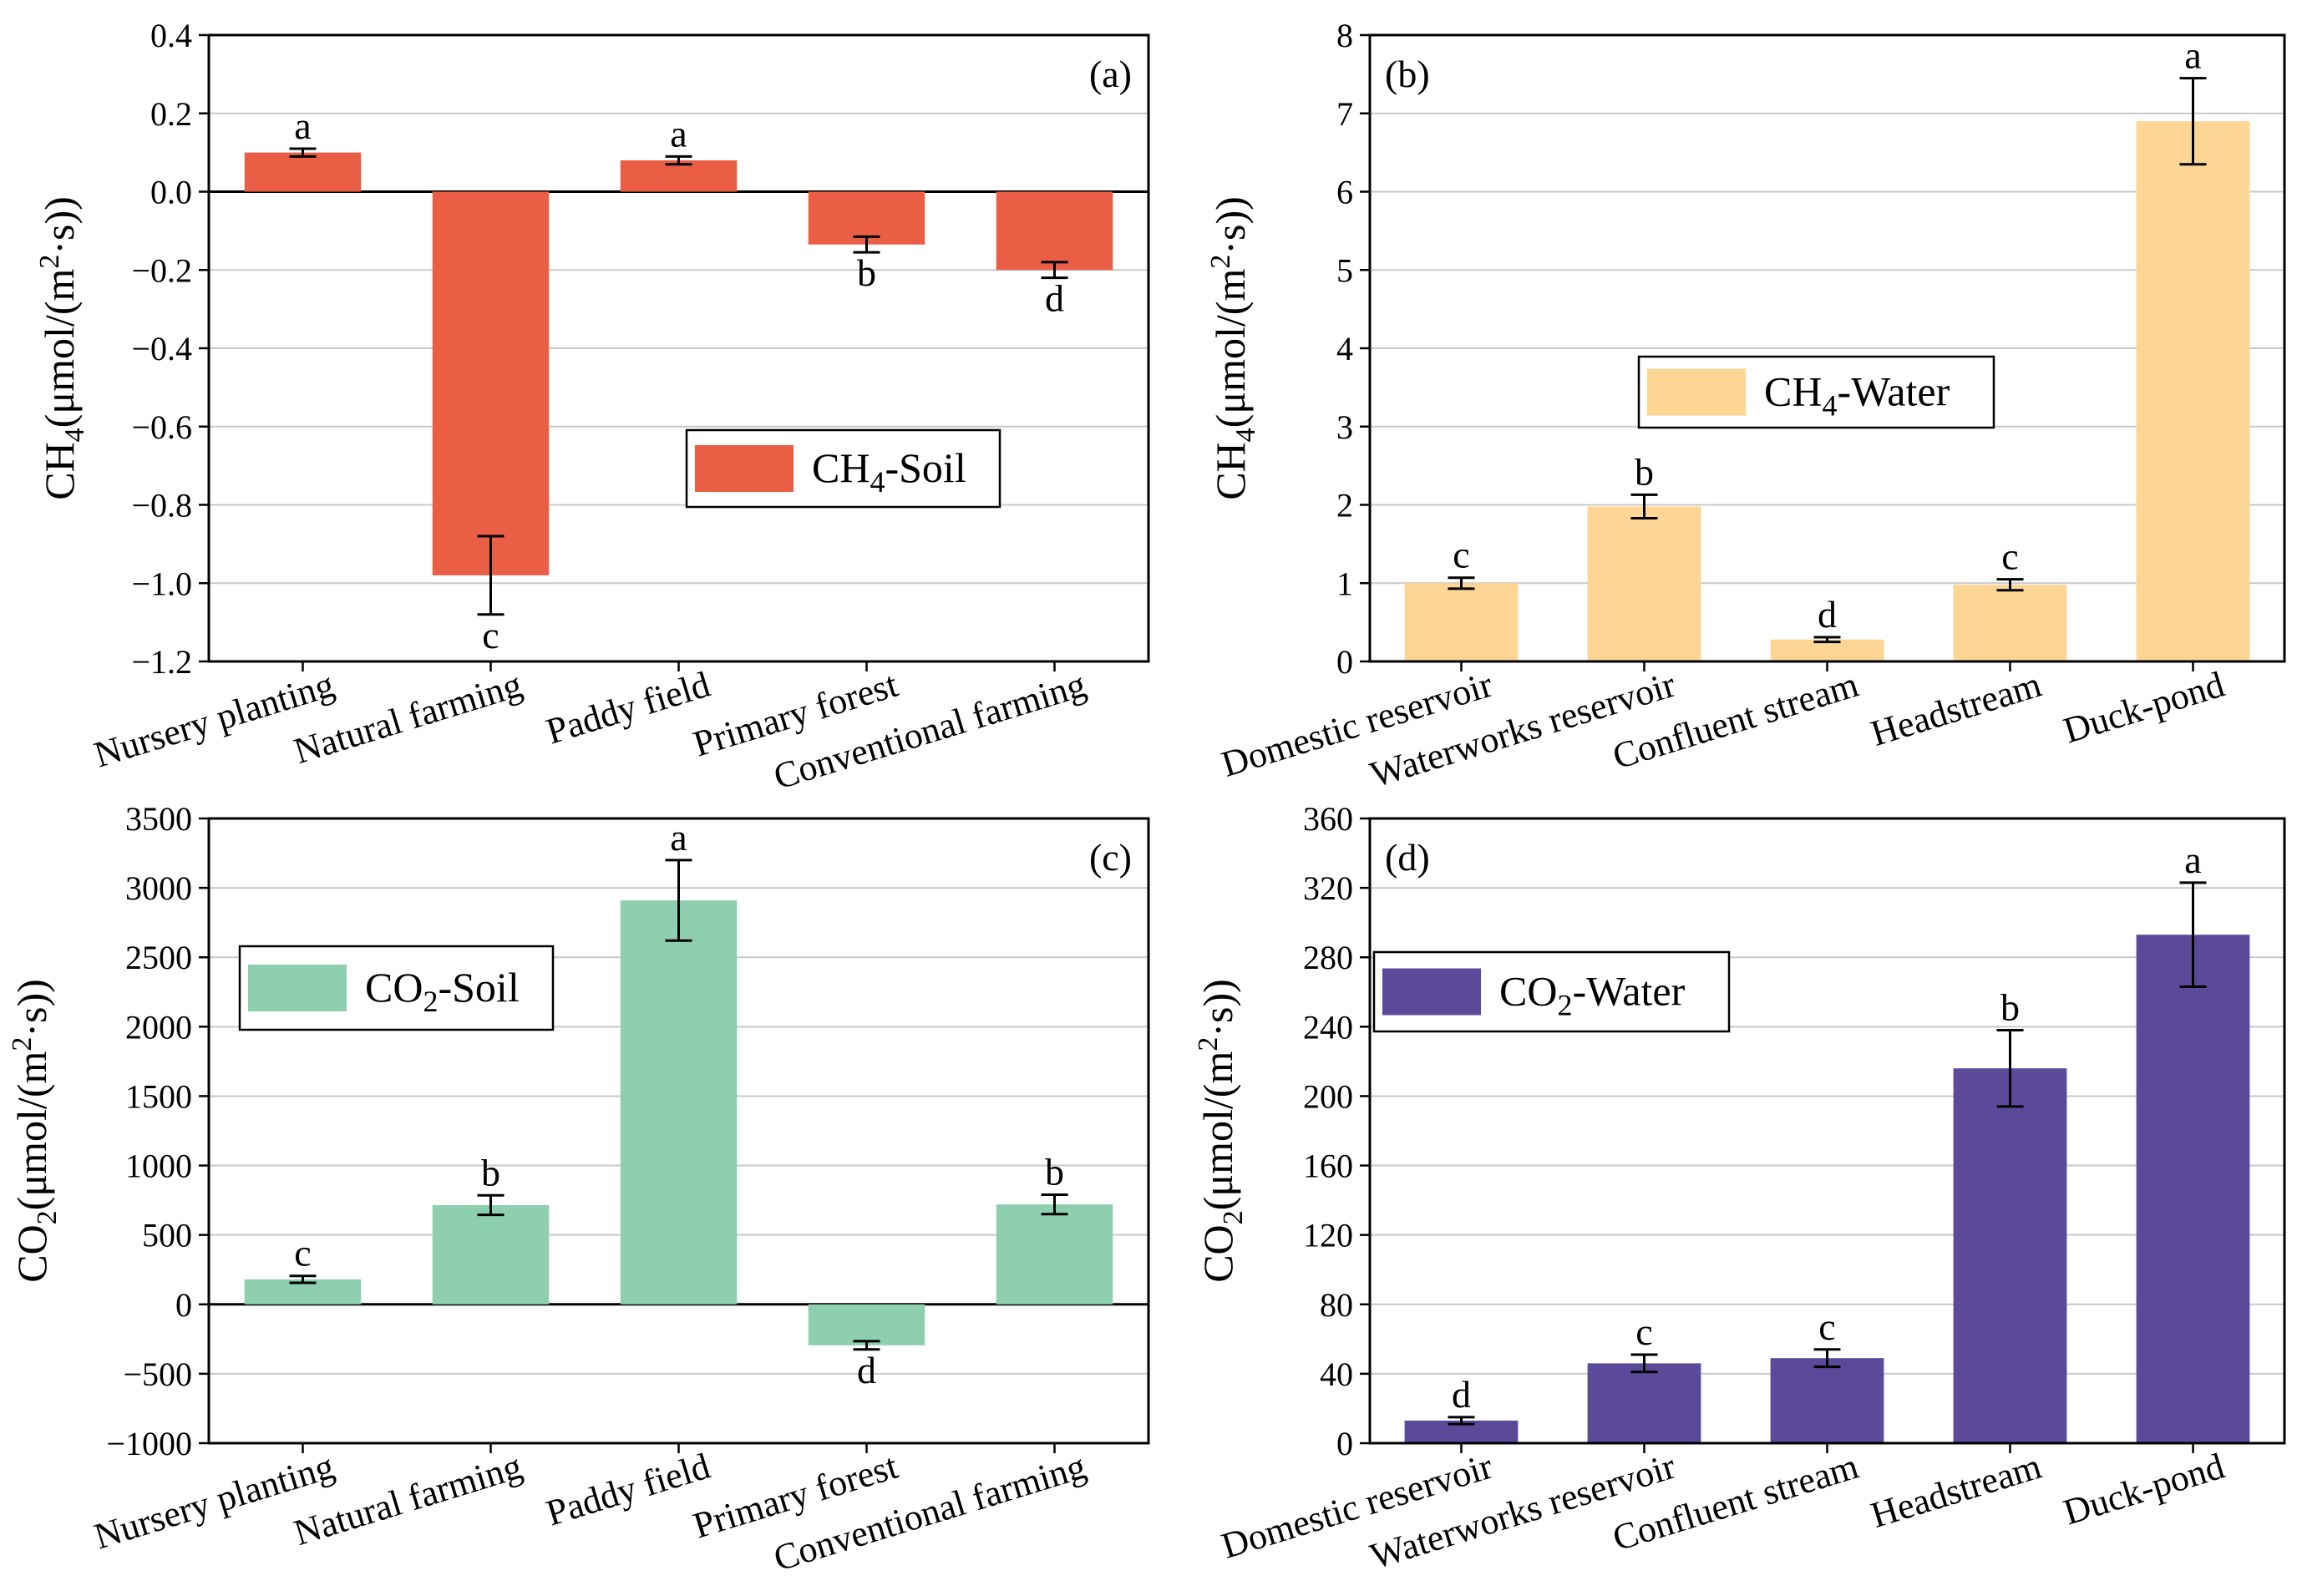  Describe the element at coordinates (171, 193) in the screenshot. I see `y-tick-label: 0.0` at that location.